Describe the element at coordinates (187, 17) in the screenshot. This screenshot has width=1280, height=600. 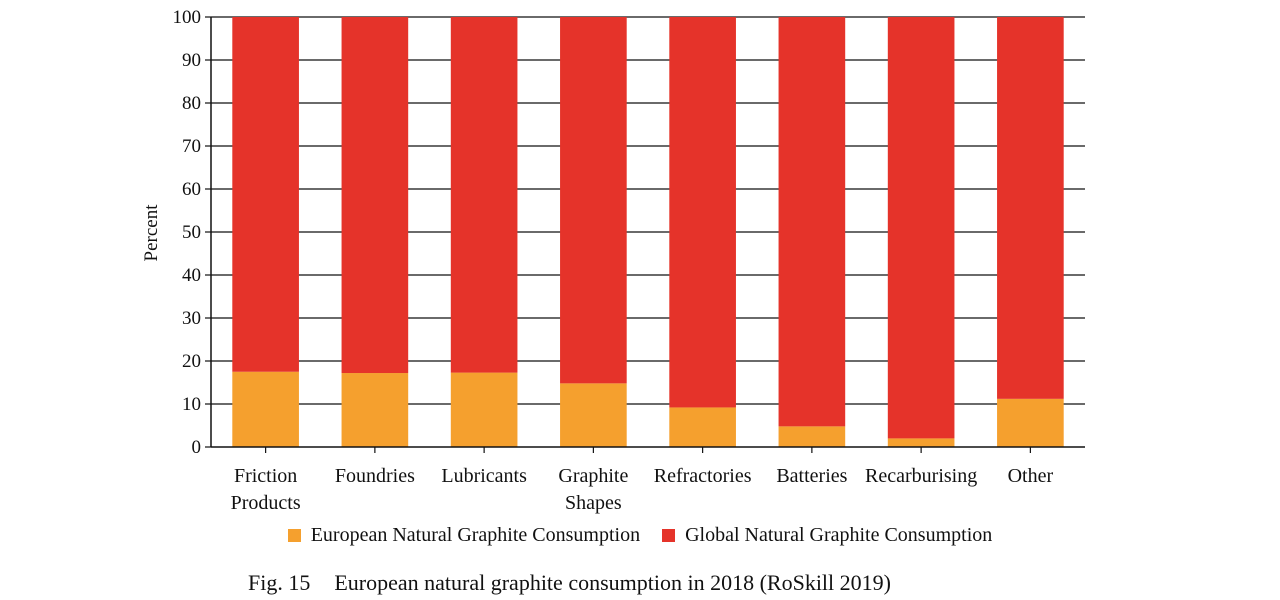
I see `y-tick-label-100: 100` at that location.